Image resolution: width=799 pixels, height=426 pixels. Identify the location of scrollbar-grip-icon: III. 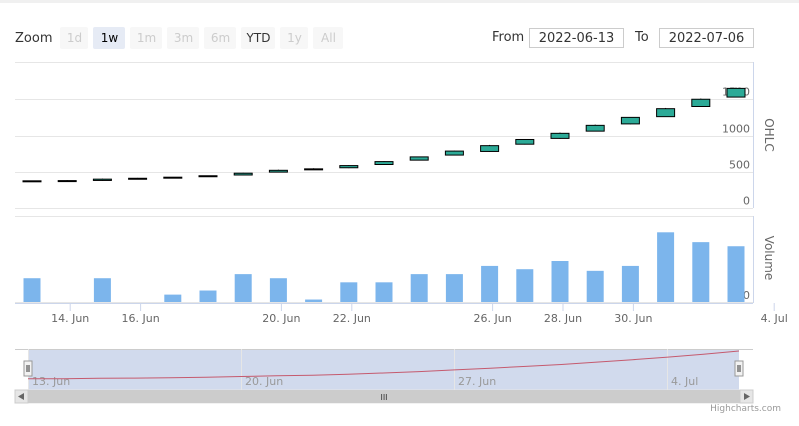
(383, 397).